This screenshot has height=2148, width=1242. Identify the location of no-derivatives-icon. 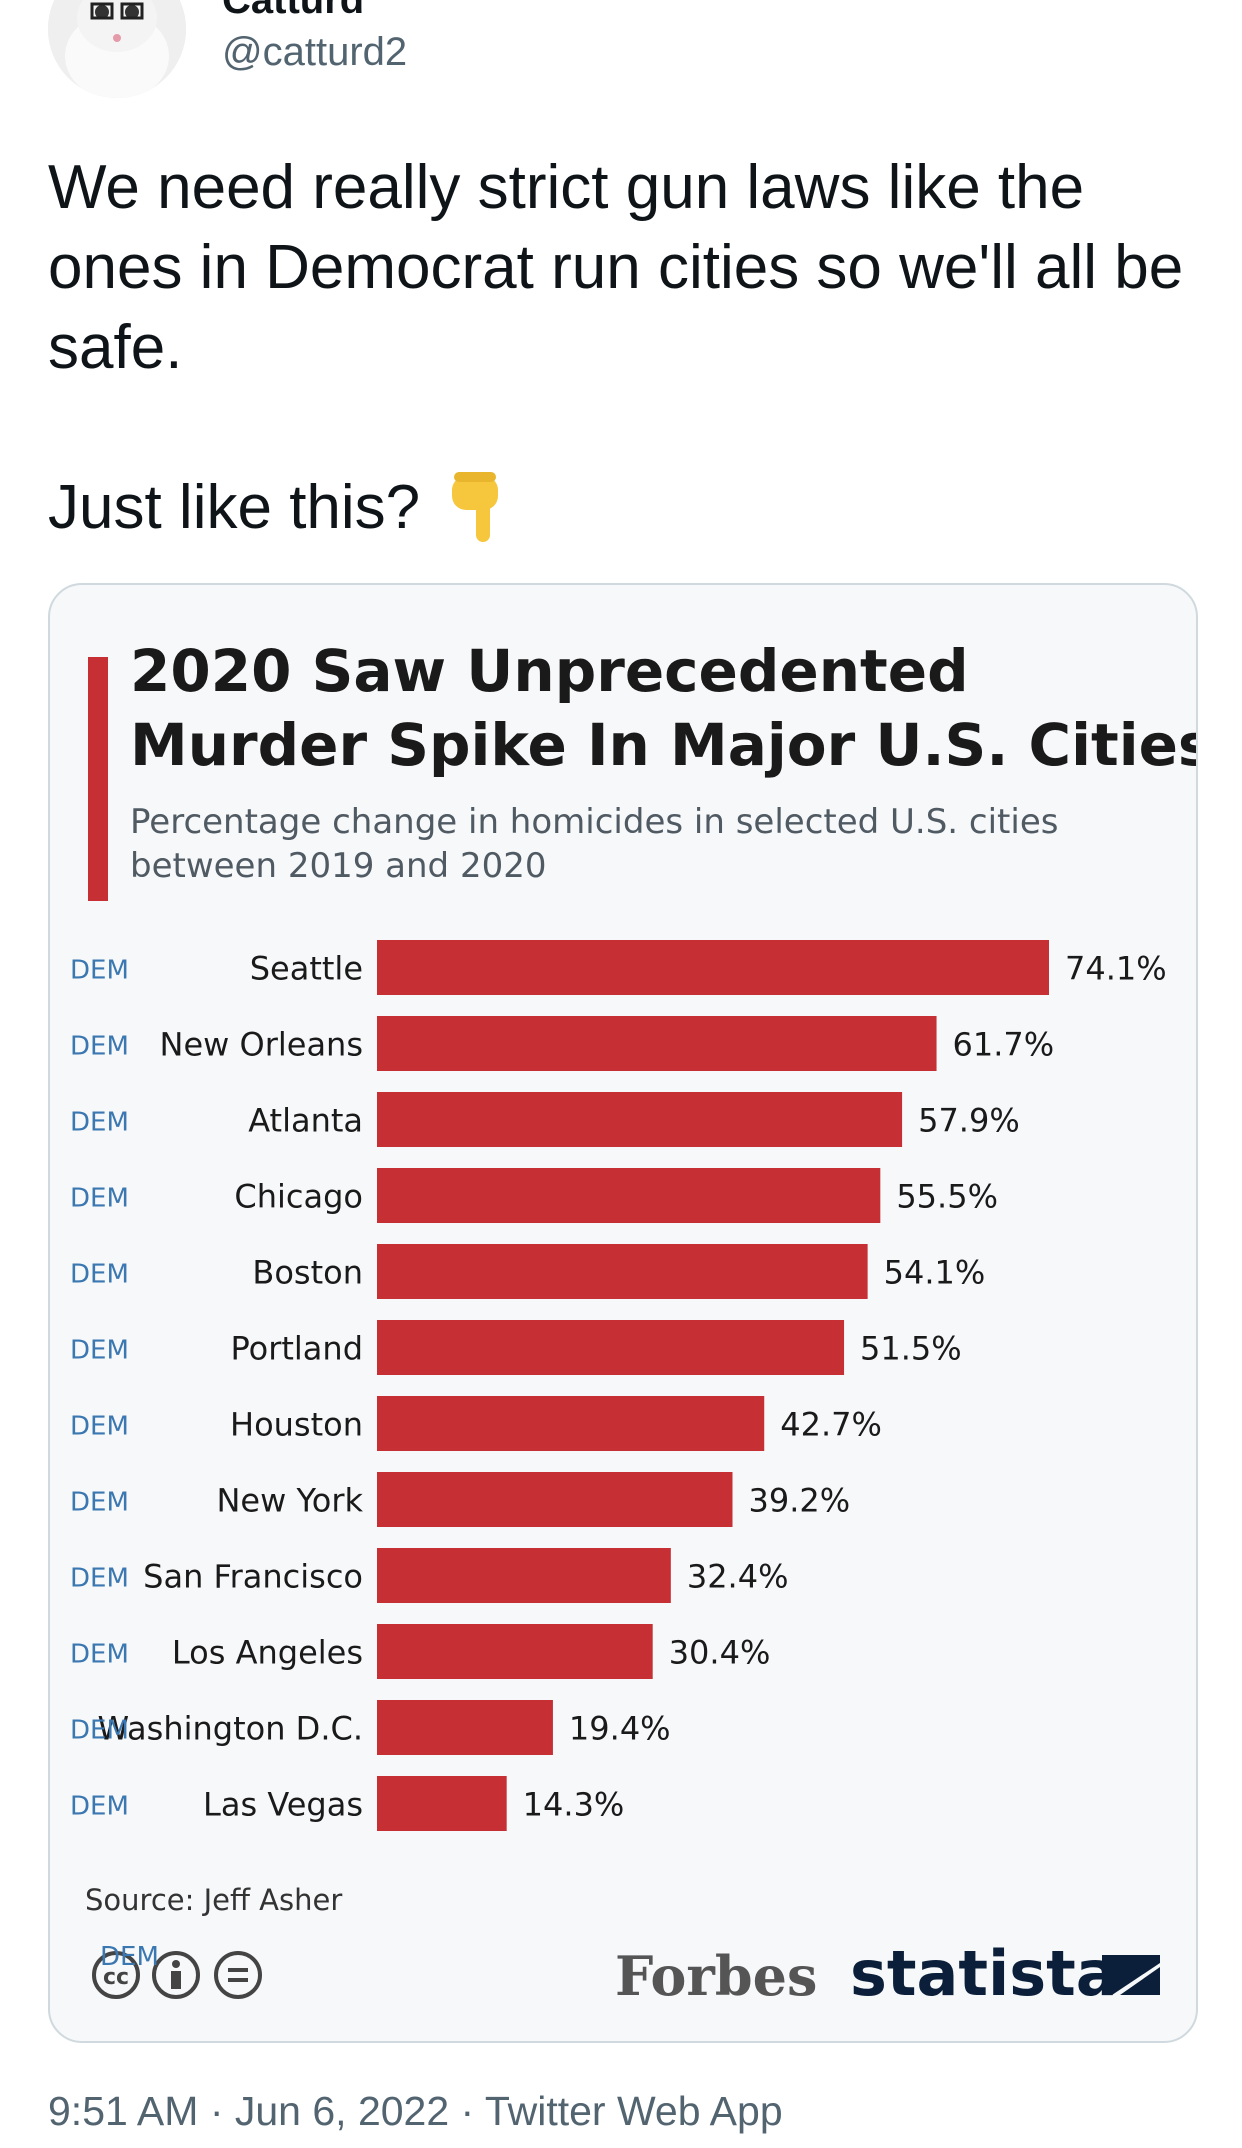
(238, 1975).